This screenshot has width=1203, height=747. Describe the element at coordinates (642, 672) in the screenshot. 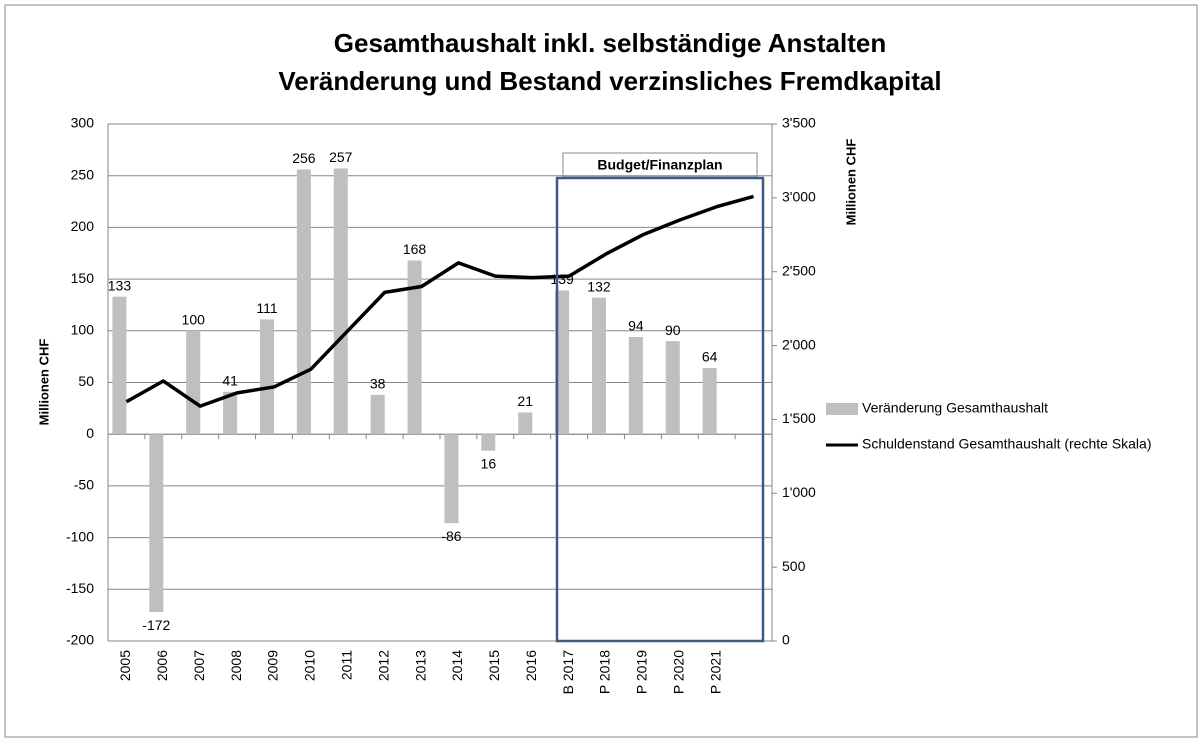

I see `x-tick-label: P 2019` at that location.